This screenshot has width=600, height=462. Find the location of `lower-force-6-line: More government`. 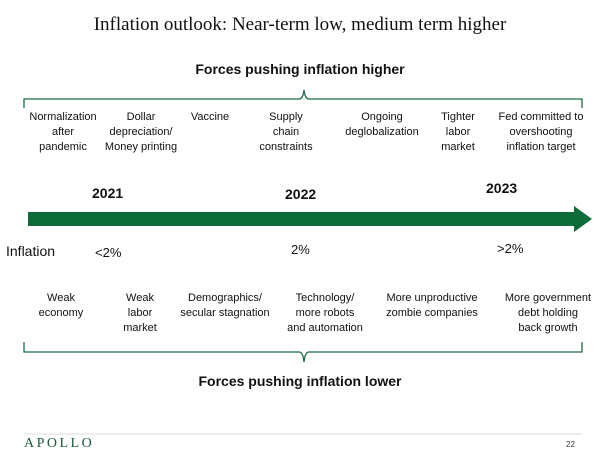

lower-force-6-line: More government is located at coordinates (548, 298).